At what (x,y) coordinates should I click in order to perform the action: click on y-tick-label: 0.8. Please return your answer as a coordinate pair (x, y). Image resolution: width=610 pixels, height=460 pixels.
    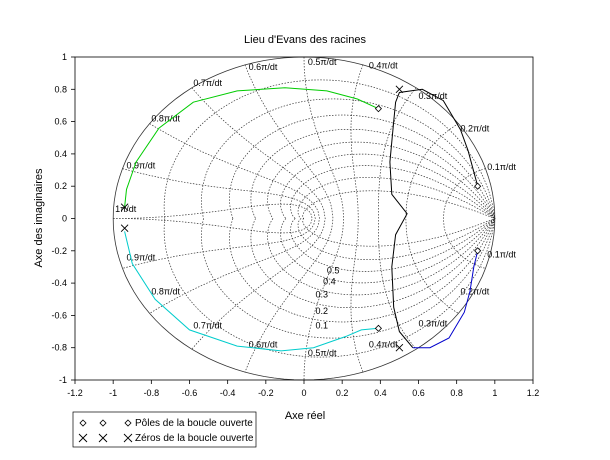
    Looking at the image, I should click on (60, 89).